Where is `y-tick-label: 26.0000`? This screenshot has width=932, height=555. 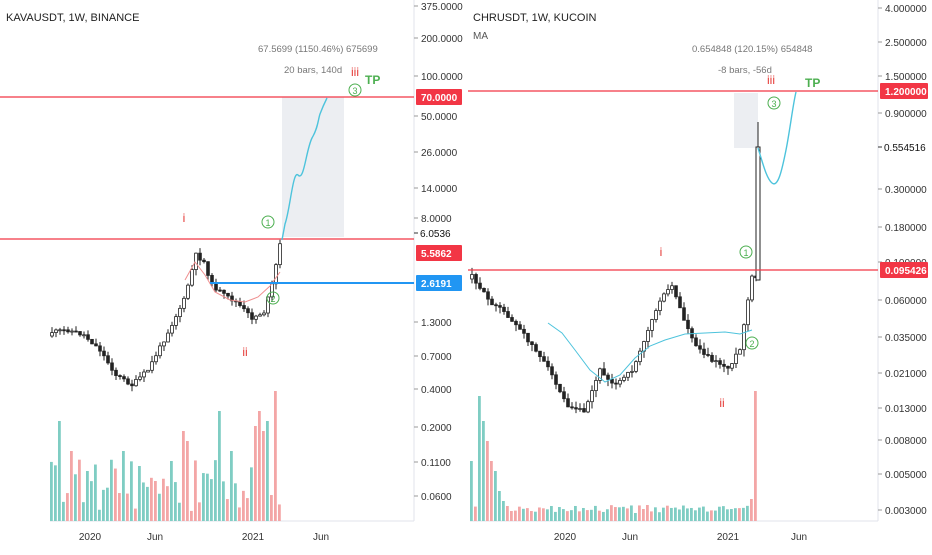 y-tick-label: 26.0000 is located at coordinates (439, 153).